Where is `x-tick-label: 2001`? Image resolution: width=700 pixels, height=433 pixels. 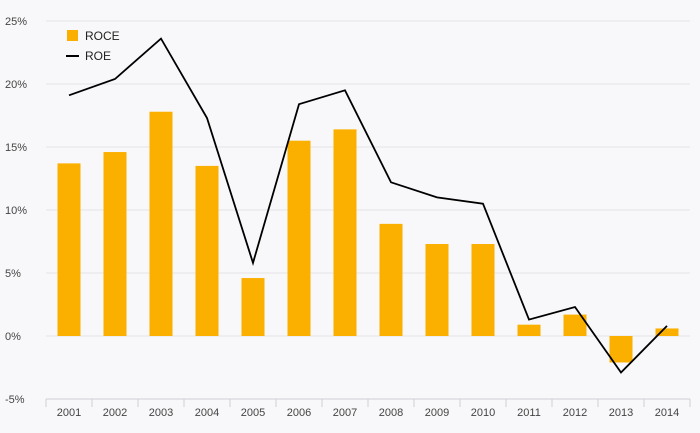 x-tick-label: 2001 is located at coordinates (69, 413).